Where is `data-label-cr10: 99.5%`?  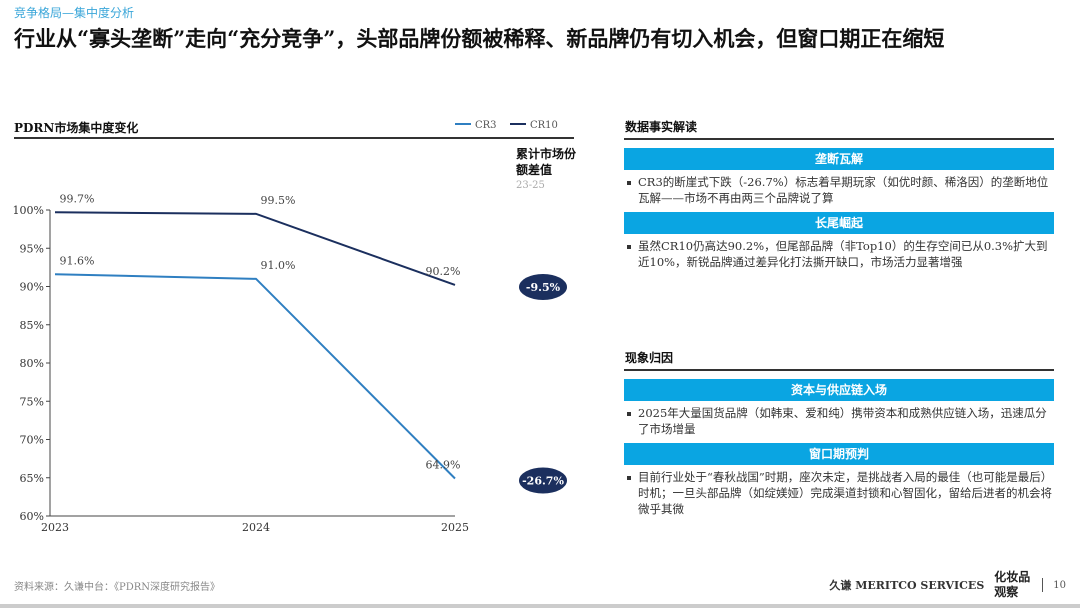
data-label-cr10: 99.5% is located at coordinates (278, 200).